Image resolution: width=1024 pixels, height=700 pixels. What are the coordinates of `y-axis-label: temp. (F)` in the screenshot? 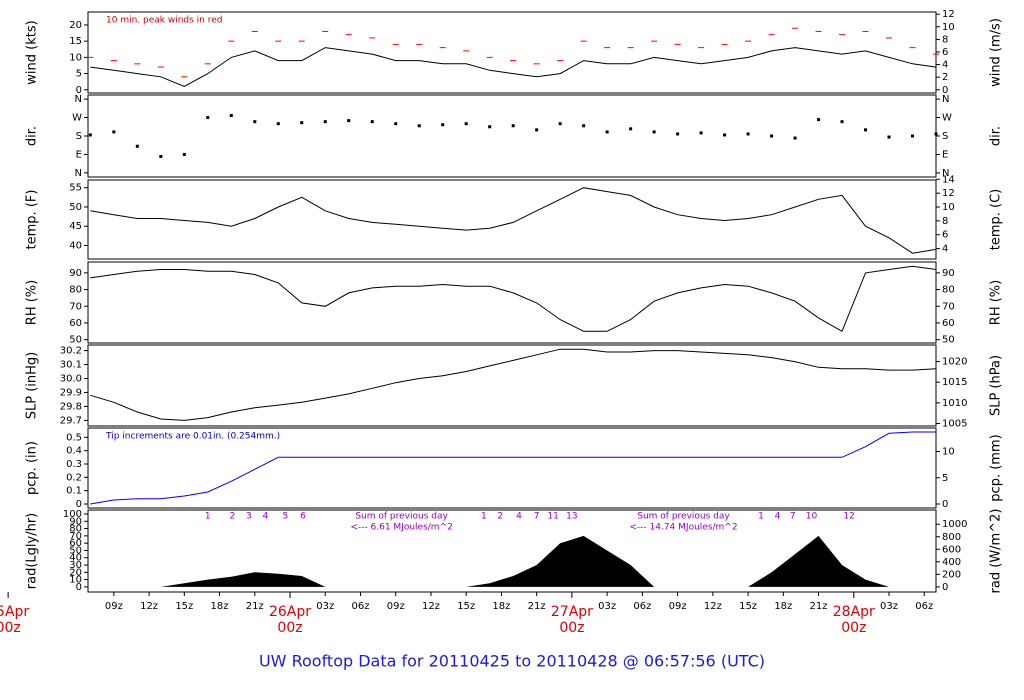 It's located at (32, 220).